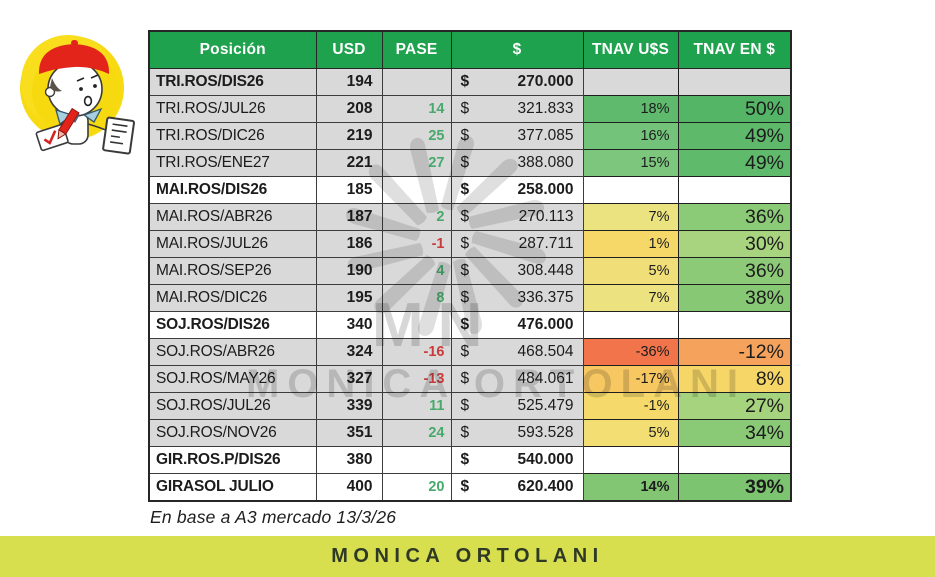  Describe the element at coordinates (517, 163) in the screenshot. I see `pesos-price-cell: $388.080` at that location.